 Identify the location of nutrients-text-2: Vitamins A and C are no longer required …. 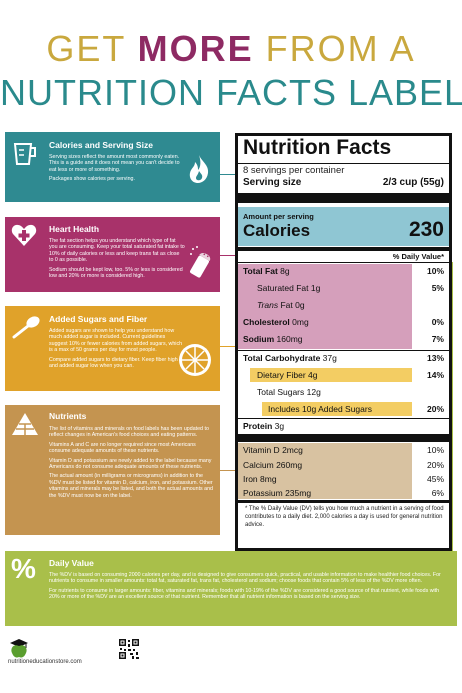
(122, 448).